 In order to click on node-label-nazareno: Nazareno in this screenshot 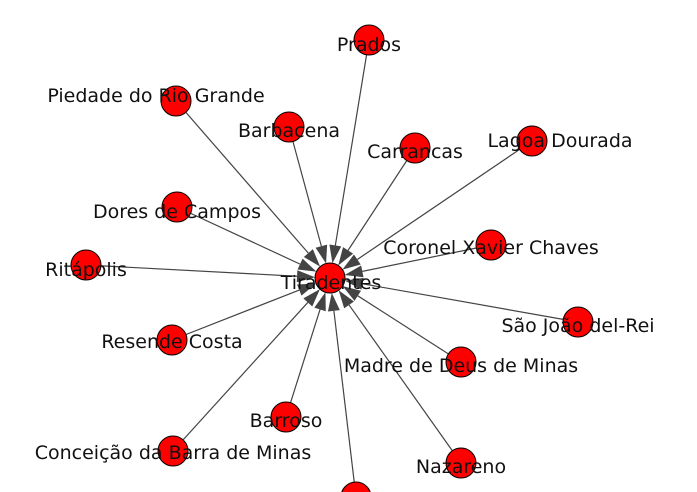, I will do `click(461, 467)`.